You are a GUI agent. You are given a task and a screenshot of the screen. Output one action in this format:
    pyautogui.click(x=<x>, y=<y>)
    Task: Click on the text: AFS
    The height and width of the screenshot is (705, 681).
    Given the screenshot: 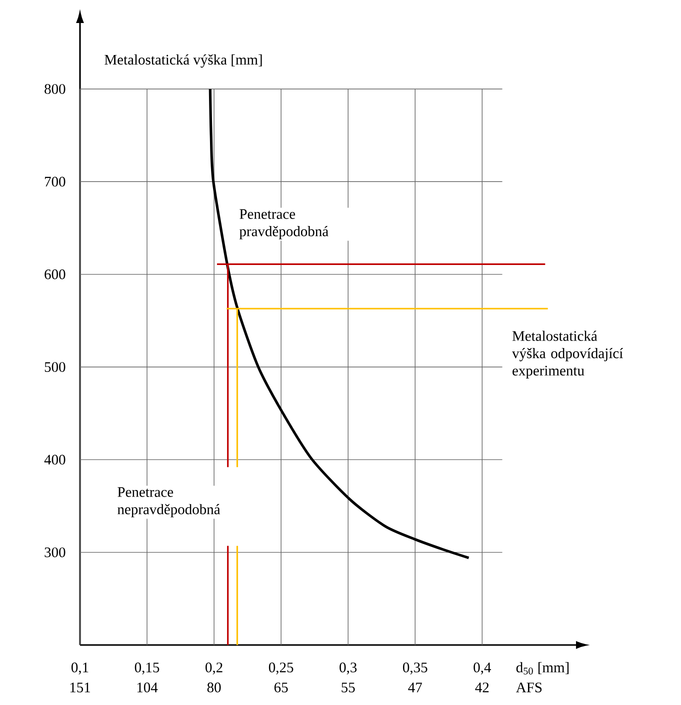 What is the action you would take?
    pyautogui.click(x=529, y=687)
    